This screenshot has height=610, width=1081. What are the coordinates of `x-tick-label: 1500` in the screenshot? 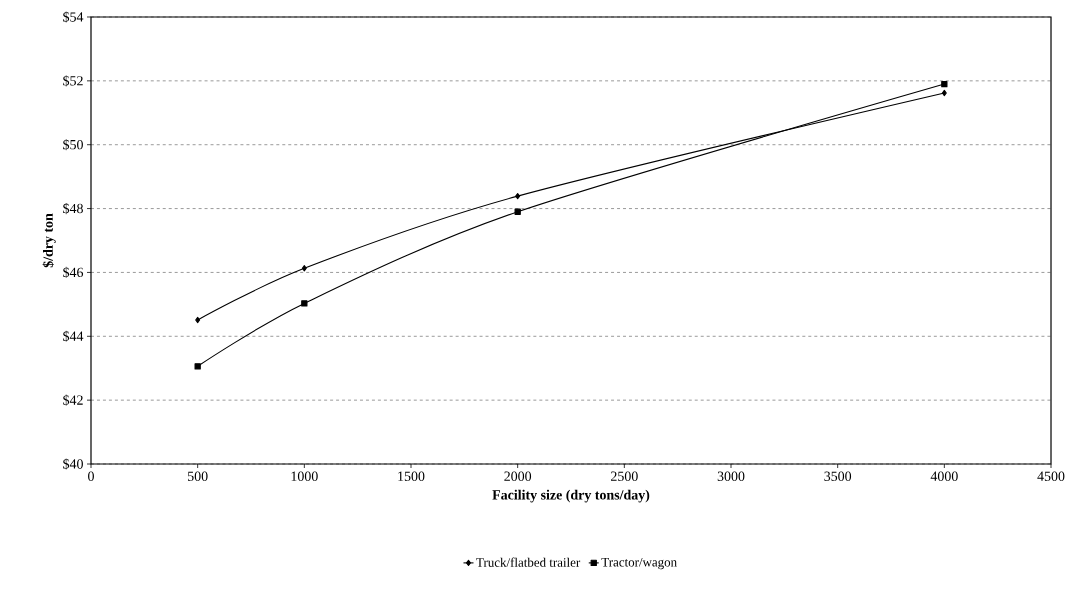 It's located at (411, 476).